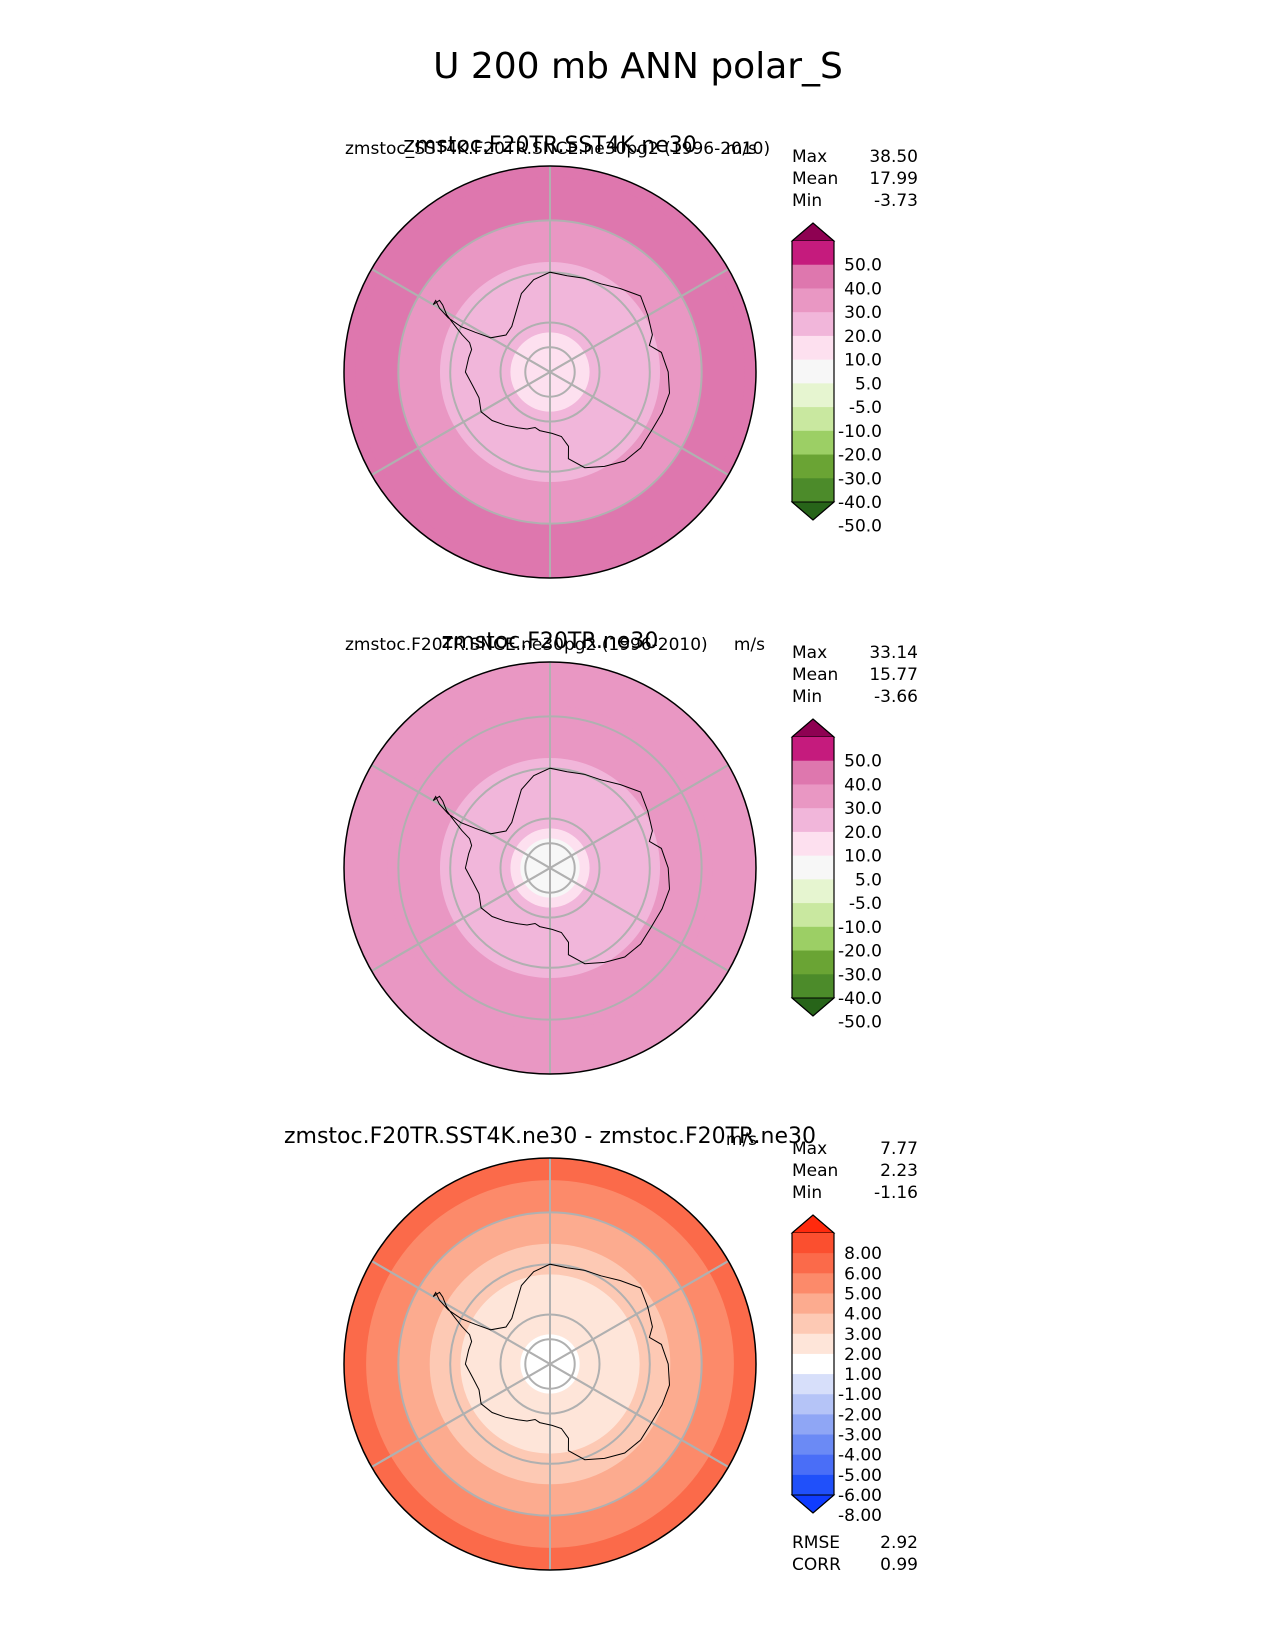  What do you see at coordinates (860, 1496) in the screenshot?
I see `colorbar-tick-label: -6.00` at bounding box center [860, 1496].